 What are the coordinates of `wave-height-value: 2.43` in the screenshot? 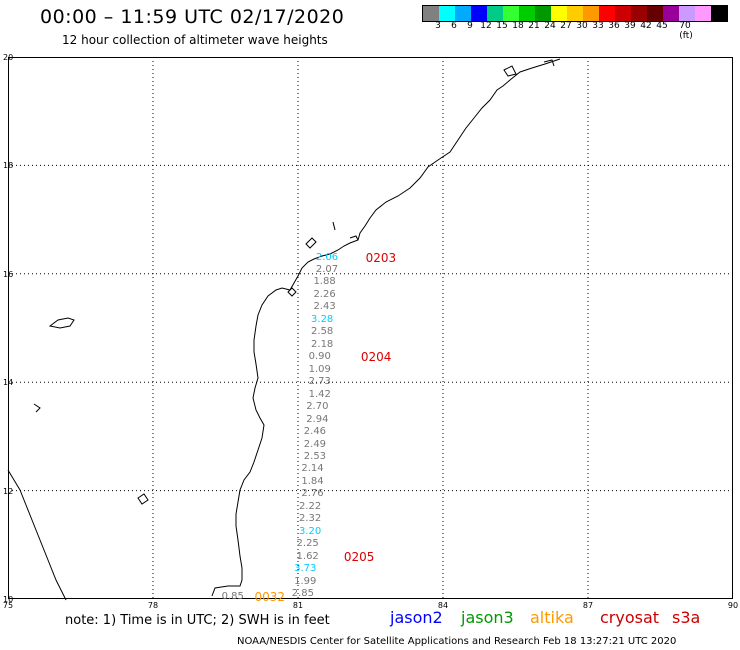 It's located at (324, 307).